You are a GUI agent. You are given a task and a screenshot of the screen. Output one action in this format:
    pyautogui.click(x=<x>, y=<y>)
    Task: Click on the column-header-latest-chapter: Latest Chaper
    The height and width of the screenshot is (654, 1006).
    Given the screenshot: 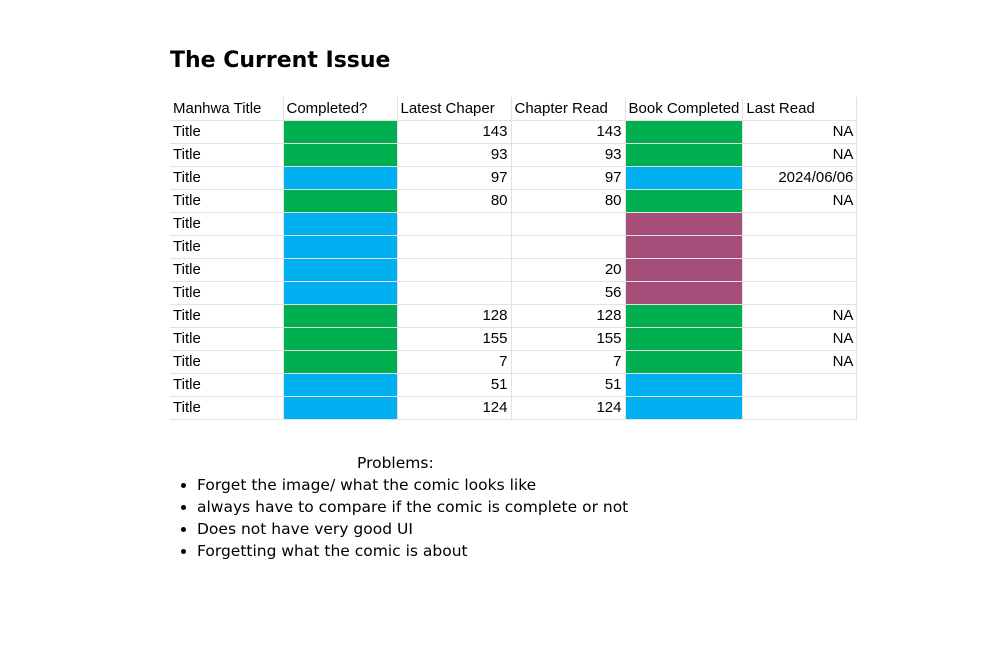 What is the action you would take?
    pyautogui.click(x=454, y=109)
    